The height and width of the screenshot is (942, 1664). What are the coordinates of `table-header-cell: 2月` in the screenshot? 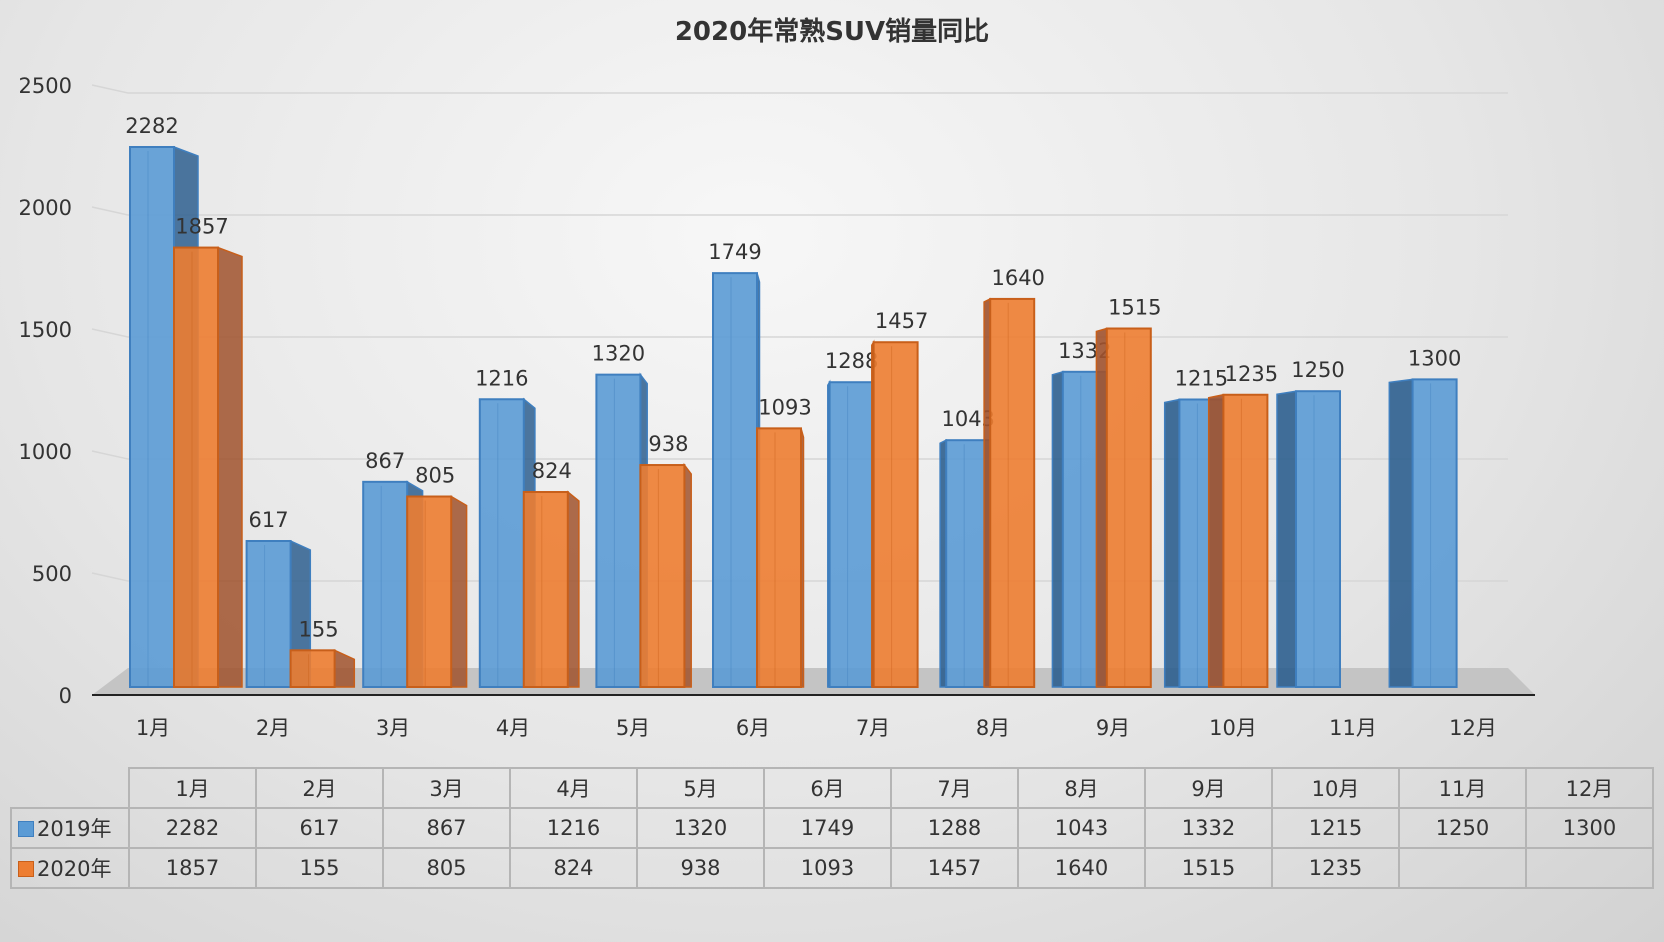 It's located at (319, 788).